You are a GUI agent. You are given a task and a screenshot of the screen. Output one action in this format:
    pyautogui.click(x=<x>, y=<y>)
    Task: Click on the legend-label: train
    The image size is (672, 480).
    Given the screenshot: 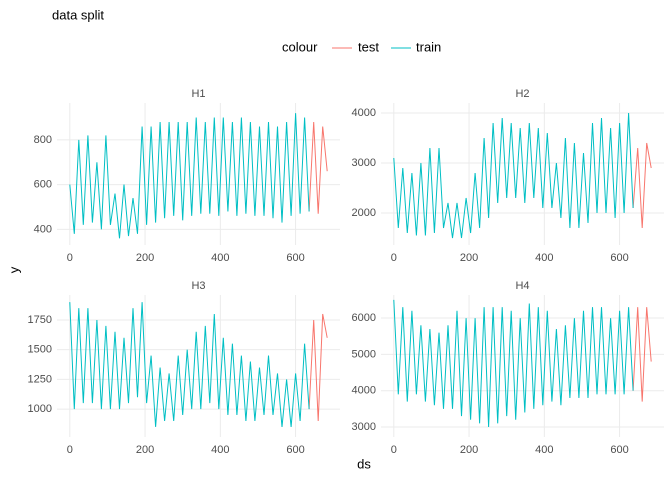 What is the action you would take?
    pyautogui.click(x=428, y=46)
    